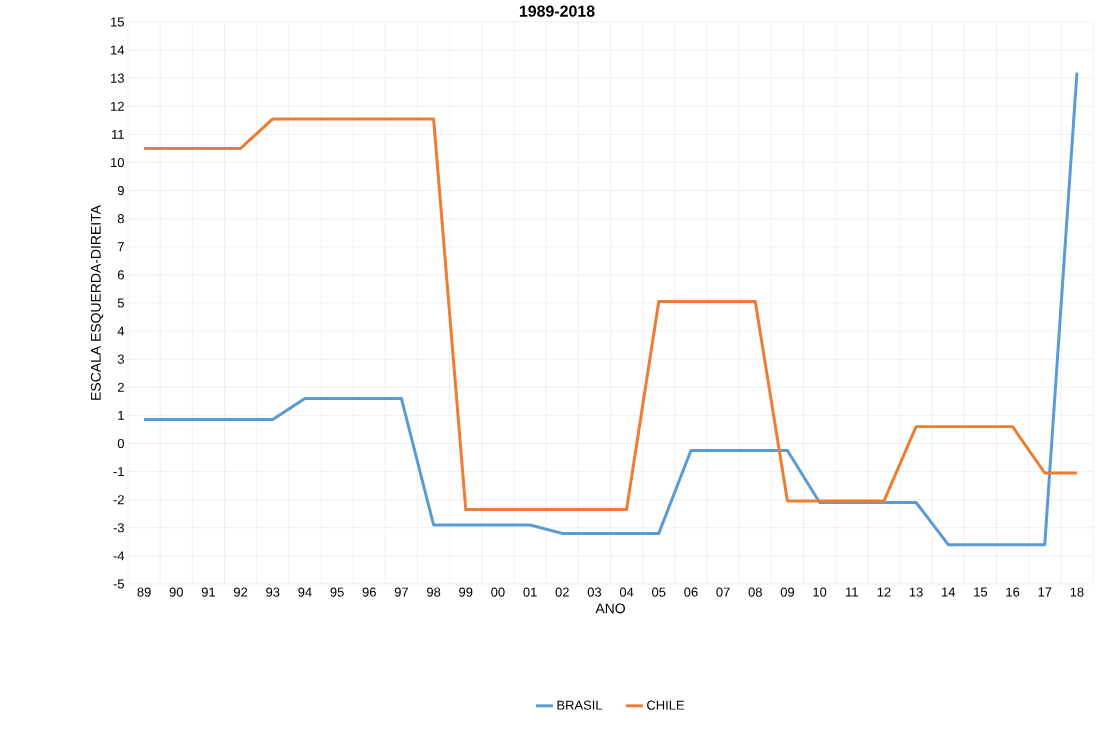 Image resolution: width=1115 pixels, height=754 pixels. Describe the element at coordinates (981, 592) in the screenshot. I see `x-tick-label: 15` at that location.